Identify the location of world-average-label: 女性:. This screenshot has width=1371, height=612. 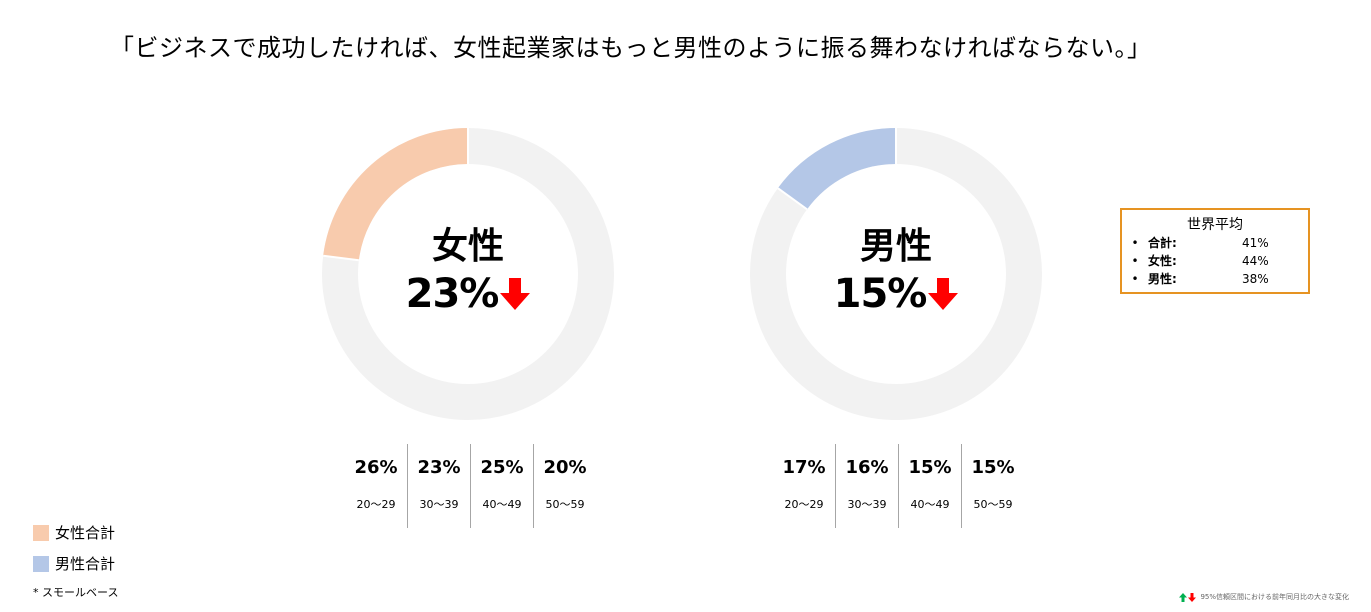
(1162, 261).